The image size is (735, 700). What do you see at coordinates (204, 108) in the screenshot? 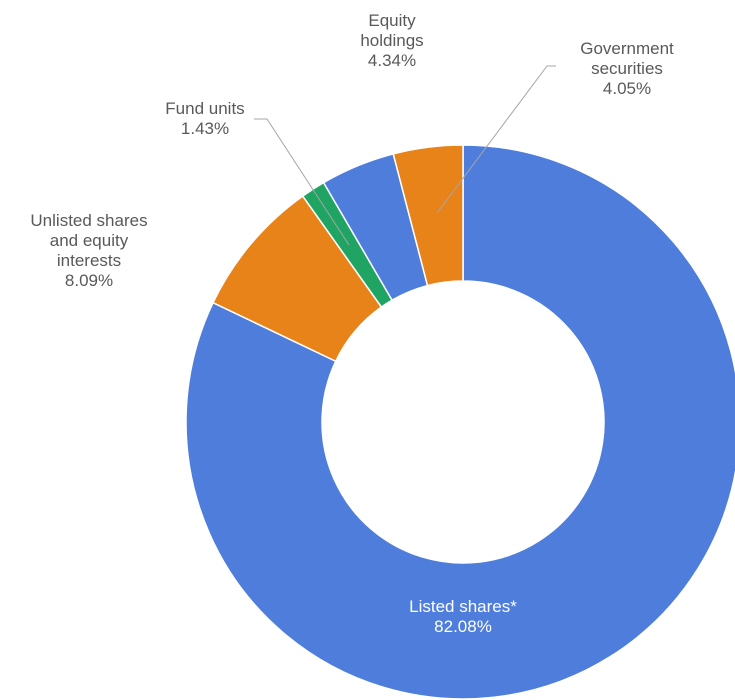
I see `slice-name-label: Fund units` at bounding box center [204, 108].